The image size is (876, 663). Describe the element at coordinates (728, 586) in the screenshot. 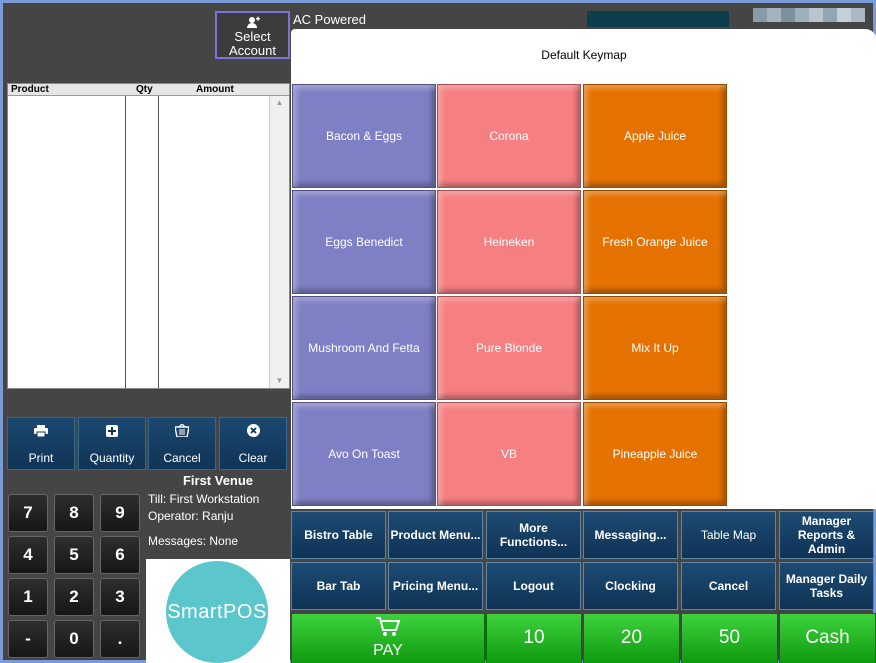

I see `cancel-sale-button: Cancel` at that location.